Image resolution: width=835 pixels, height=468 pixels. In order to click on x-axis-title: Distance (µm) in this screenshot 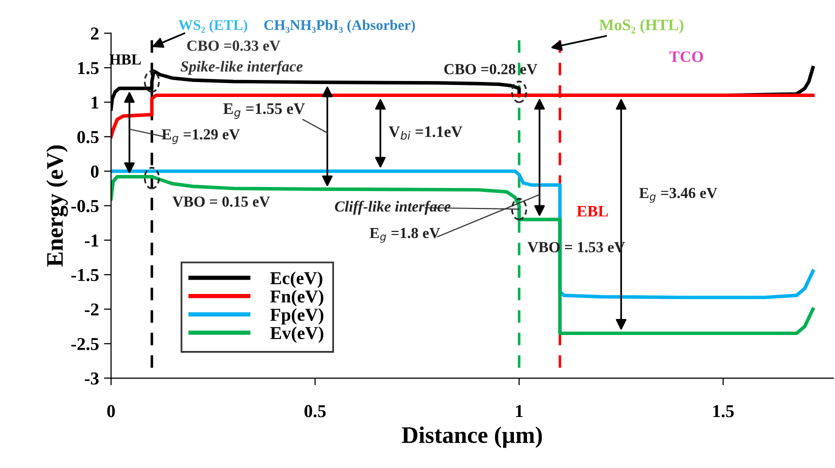, I will do `click(472, 437)`.